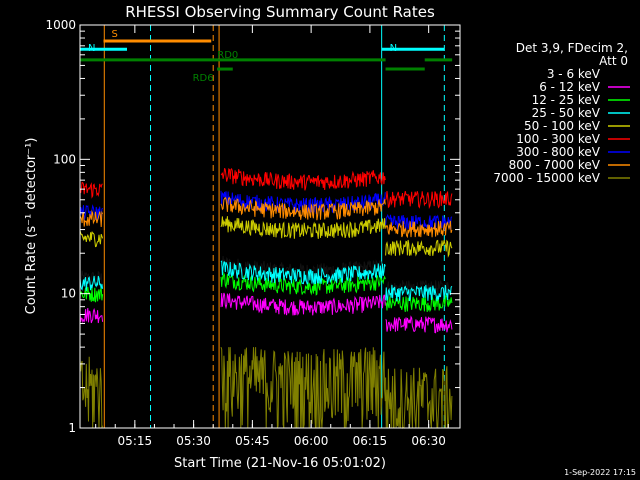 The width and height of the screenshot is (640, 480). What do you see at coordinates (566, 113) in the screenshot?
I see `legend-label-3: 25 - 50 keV` at bounding box center [566, 113].